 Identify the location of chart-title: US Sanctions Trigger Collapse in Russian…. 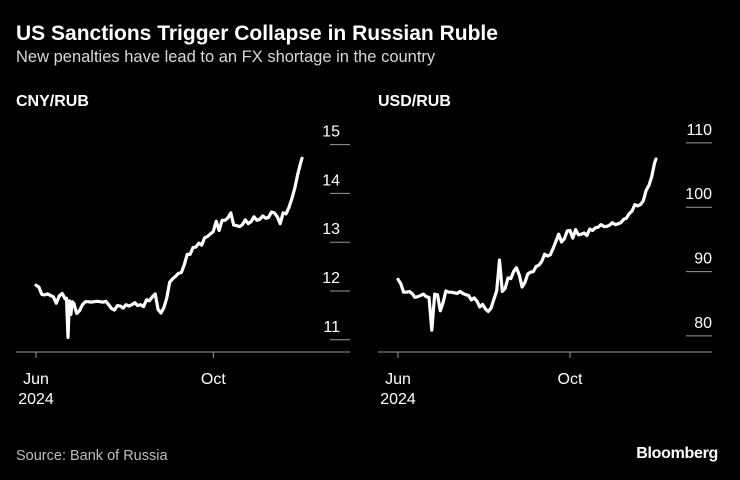
(257, 33).